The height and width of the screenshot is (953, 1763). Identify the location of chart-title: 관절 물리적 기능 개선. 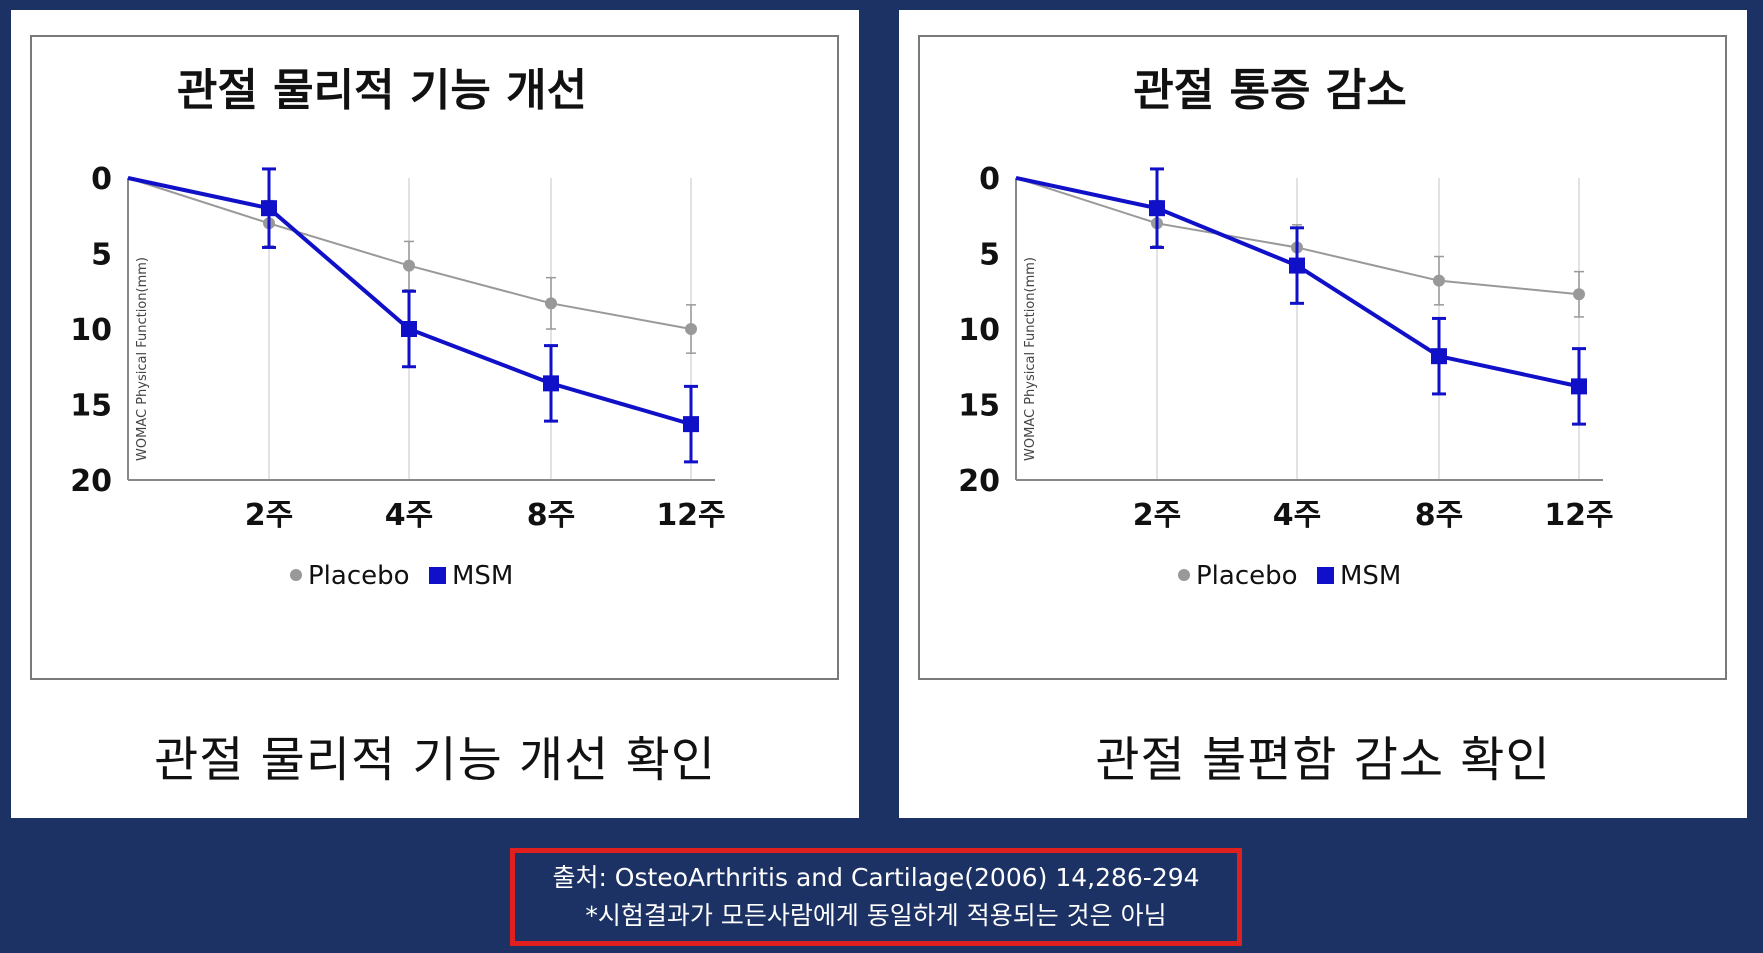
(382, 90).